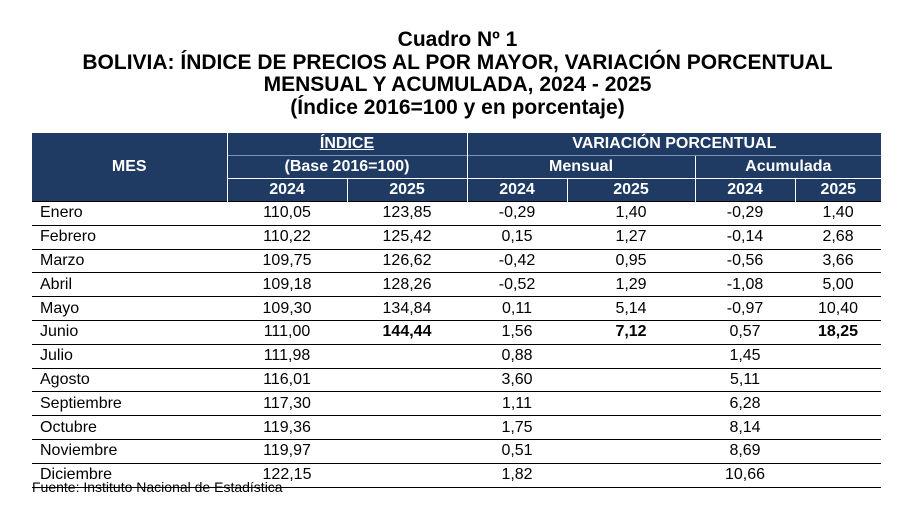  Describe the element at coordinates (517, 308) in the screenshot. I see `mensual-2024-cell: 0,11` at that location.